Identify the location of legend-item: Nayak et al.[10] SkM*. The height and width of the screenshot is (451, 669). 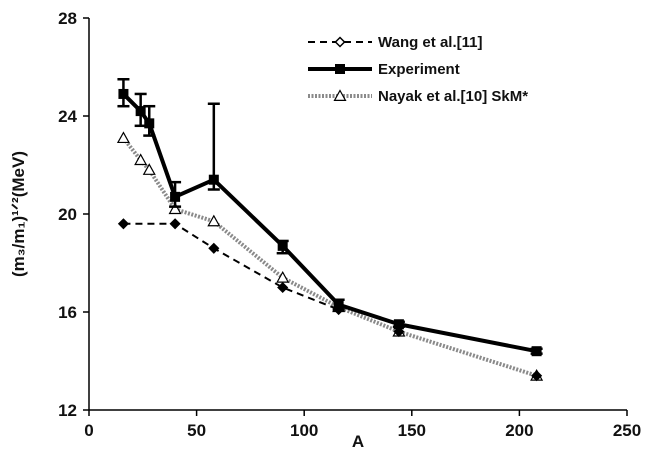
(418, 96).